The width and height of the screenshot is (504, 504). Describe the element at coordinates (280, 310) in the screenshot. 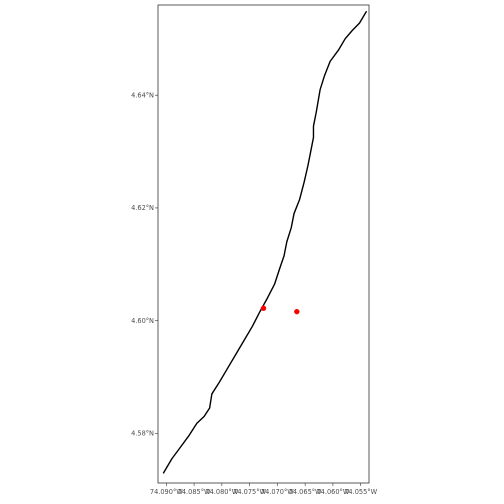

I see `points-layer` at that location.